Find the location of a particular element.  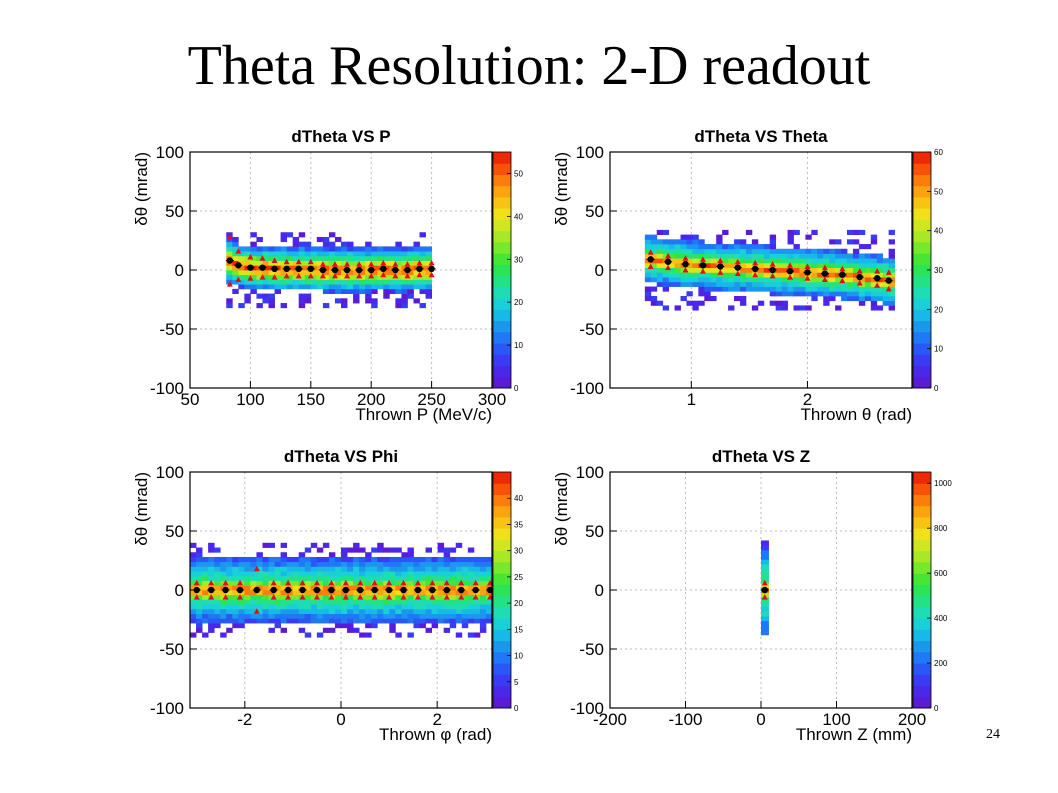

y-axis-label: δθ (mrad) is located at coordinates (141, 509).